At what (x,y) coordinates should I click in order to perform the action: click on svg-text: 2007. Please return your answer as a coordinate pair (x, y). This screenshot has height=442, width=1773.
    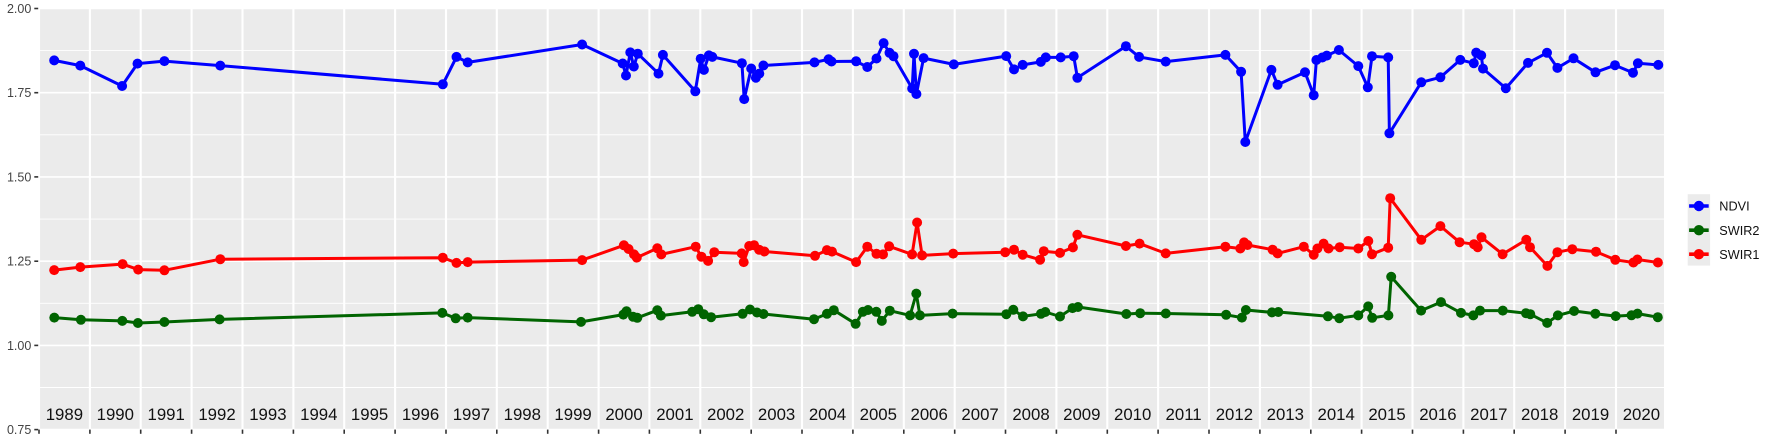
    Looking at the image, I should click on (979, 414).